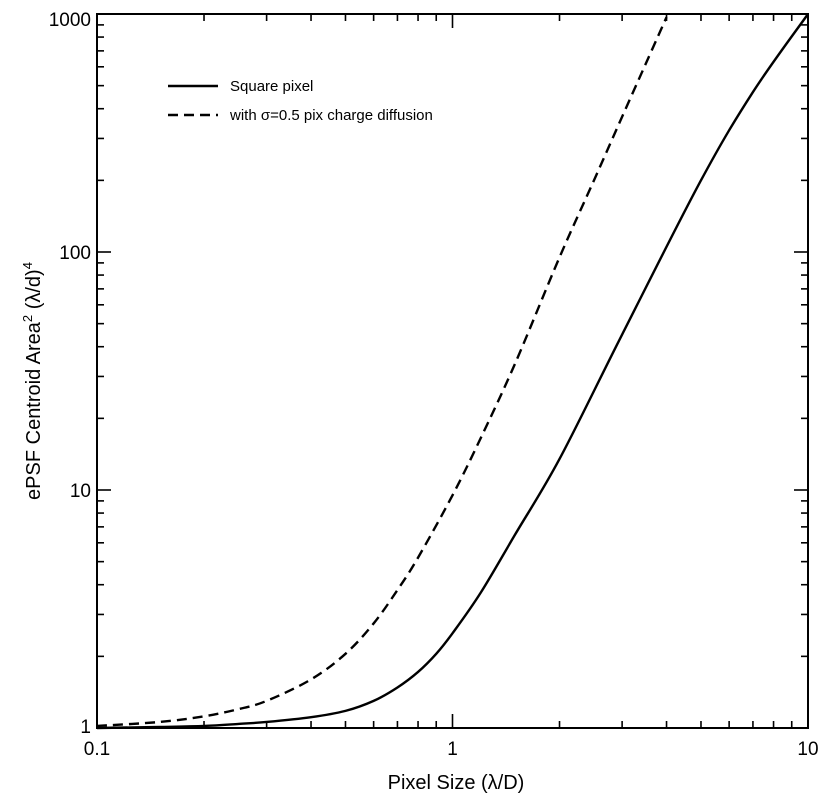 The width and height of the screenshot is (830, 801). I want to click on legend-label-square-pixel: Square pixel, so click(271, 86).